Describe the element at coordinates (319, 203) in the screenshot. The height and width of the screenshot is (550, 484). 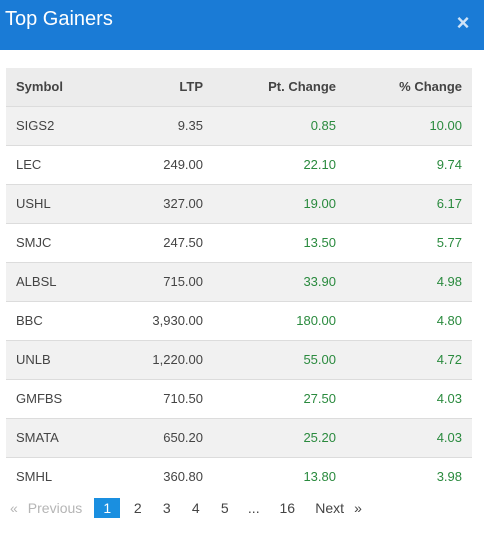
I see `pt-change-cell: 19.00` at that location.